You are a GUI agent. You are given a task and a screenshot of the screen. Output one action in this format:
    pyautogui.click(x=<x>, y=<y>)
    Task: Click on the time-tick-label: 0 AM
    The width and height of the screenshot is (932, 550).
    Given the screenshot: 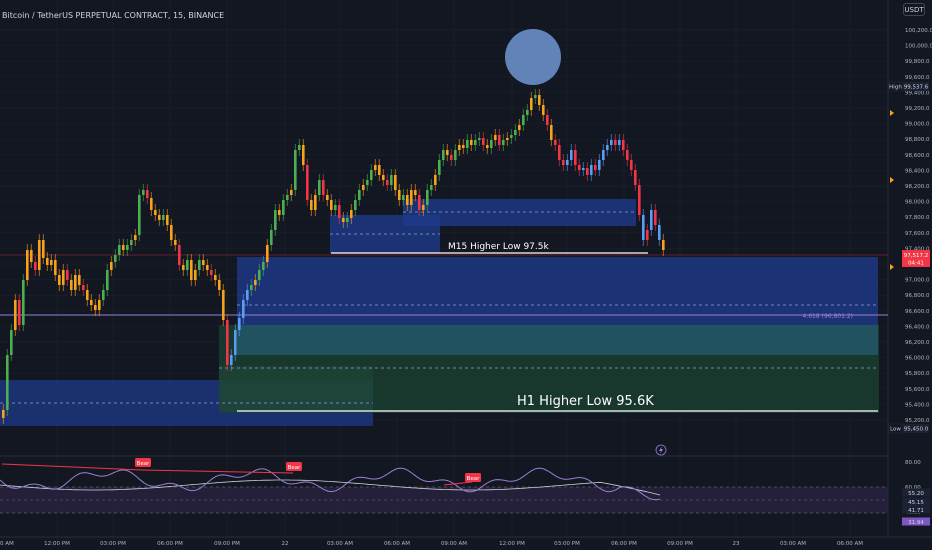 What is the action you would take?
    pyautogui.click(x=7, y=544)
    